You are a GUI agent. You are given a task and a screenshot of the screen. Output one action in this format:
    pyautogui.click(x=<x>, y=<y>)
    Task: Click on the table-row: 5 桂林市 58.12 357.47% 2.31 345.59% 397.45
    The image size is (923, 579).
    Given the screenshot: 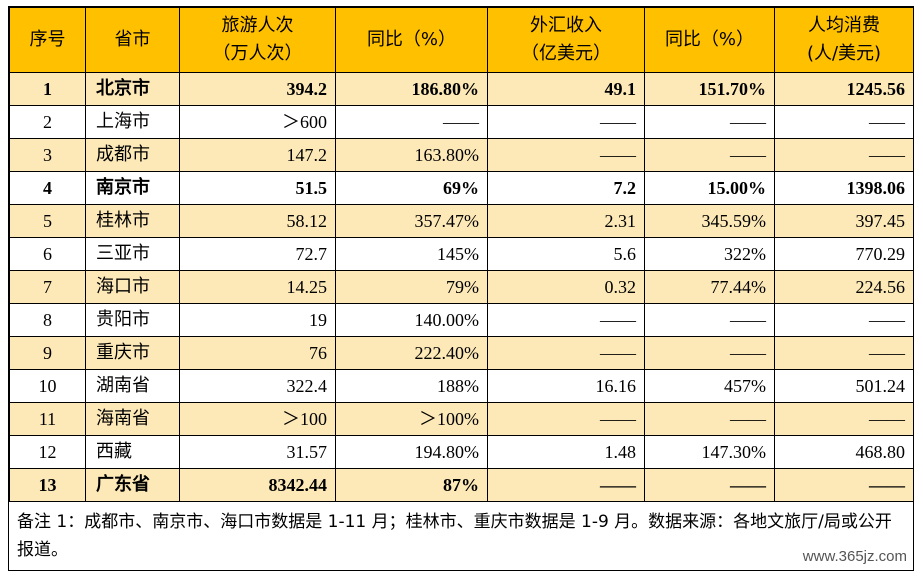 What is the action you would take?
    pyautogui.click(x=461, y=221)
    